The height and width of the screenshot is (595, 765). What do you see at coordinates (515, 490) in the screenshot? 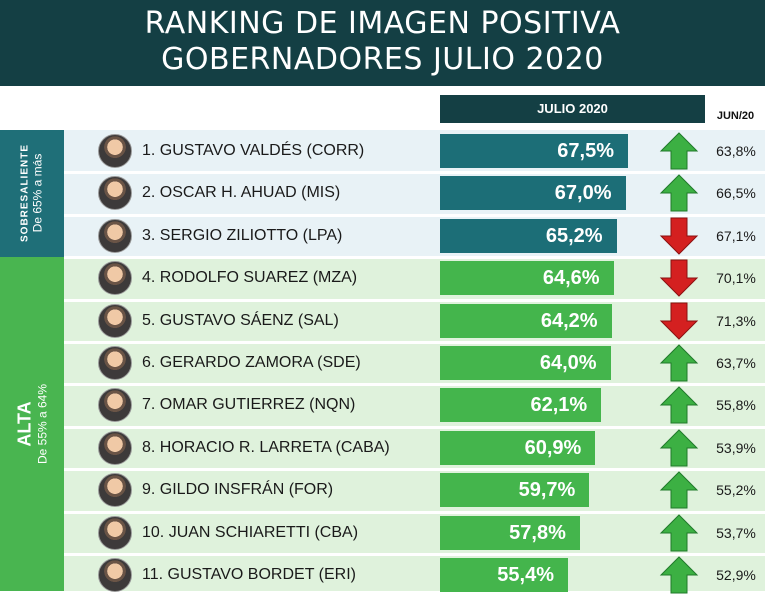
I see `bar-julio-2020: 59,7%` at bounding box center [515, 490].